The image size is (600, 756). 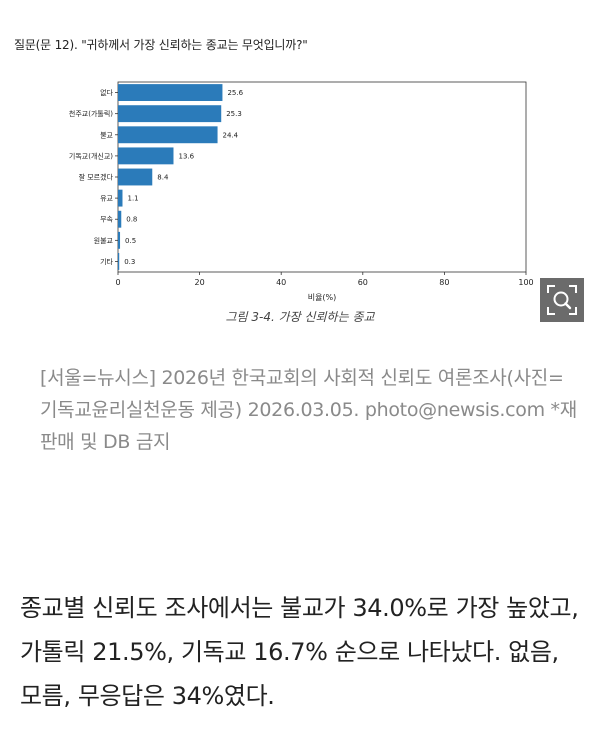 What do you see at coordinates (117, 282) in the screenshot?
I see `x-tick-label: 0` at bounding box center [117, 282].